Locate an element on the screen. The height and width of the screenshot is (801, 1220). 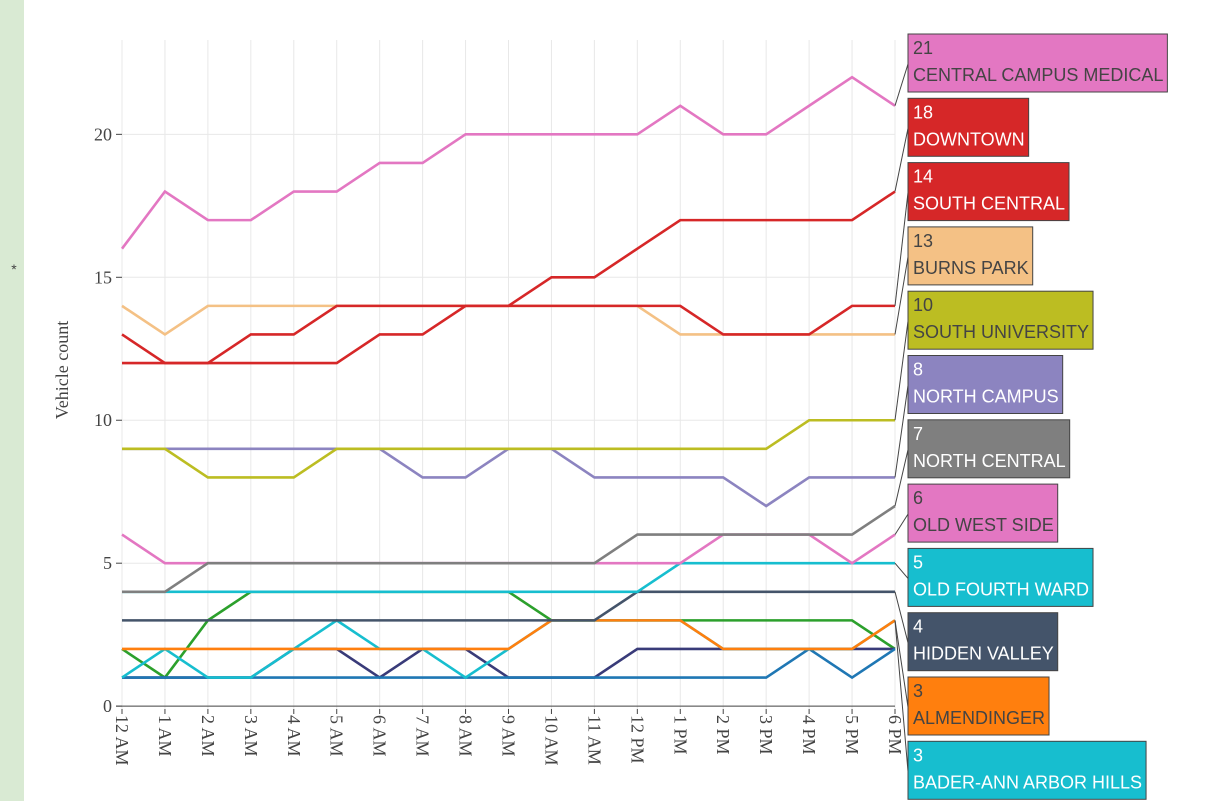
x-tick-label: 2 PM is located at coordinates (723, 735).